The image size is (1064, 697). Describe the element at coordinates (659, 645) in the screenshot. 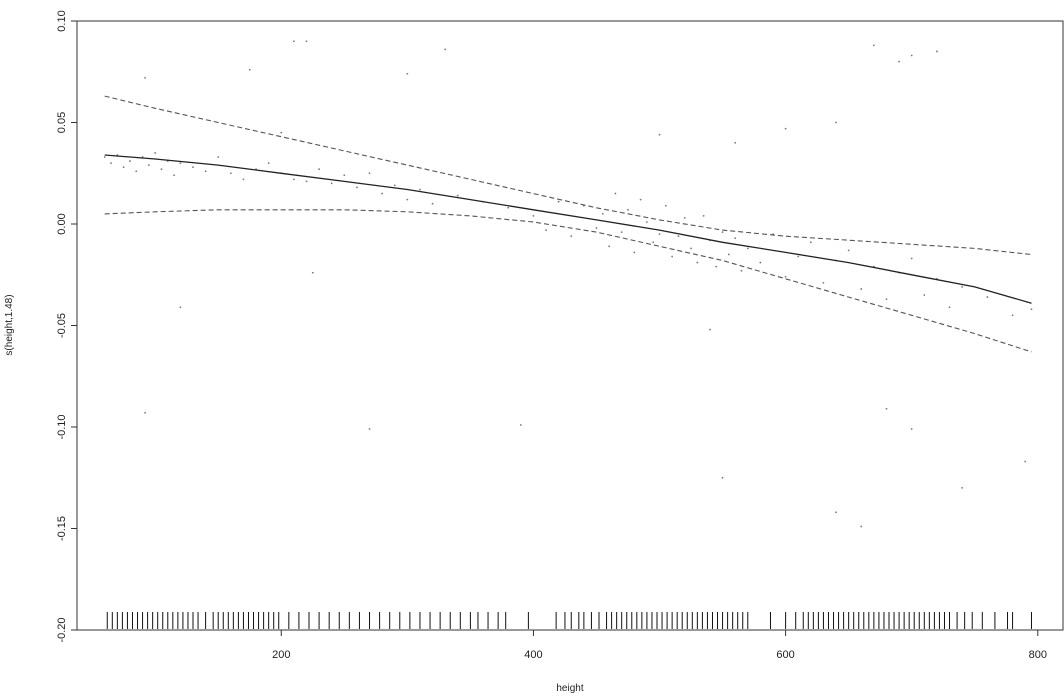

I see `x-axis: 200 400 600 800` at that location.